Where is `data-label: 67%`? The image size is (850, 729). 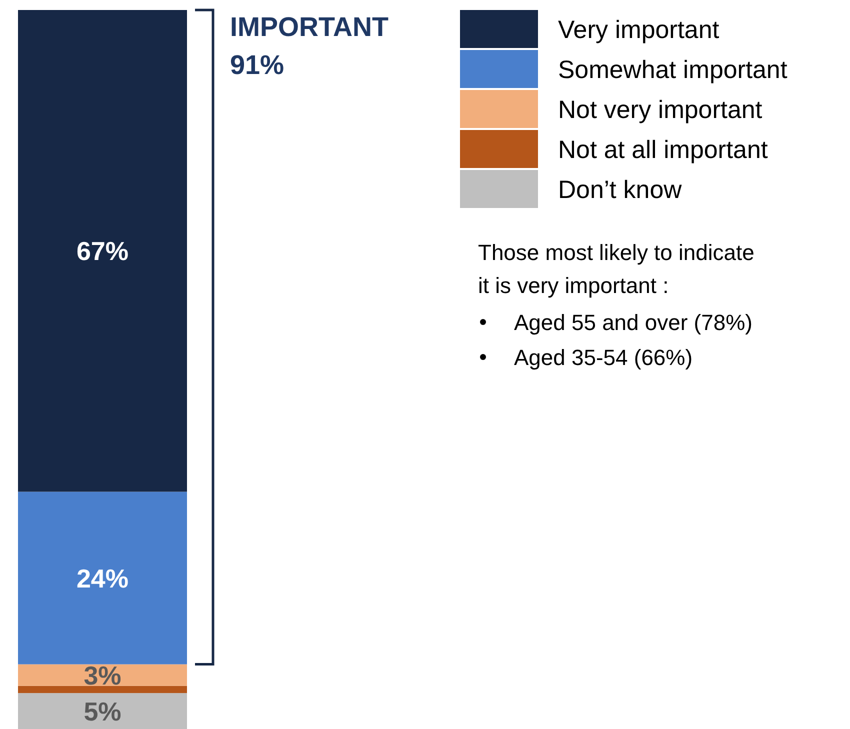 data-label: 67% is located at coordinates (102, 251).